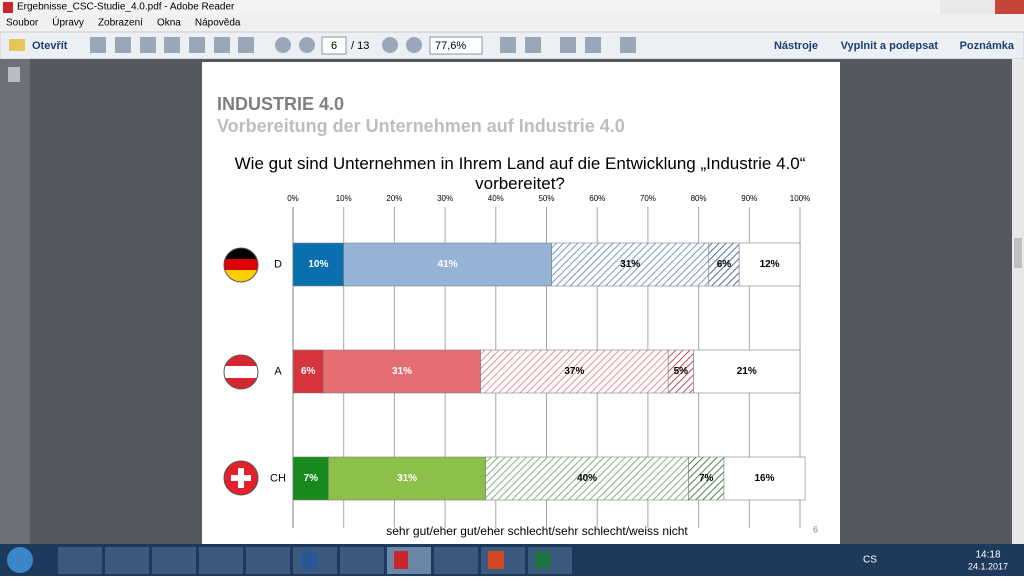 Image resolution: width=1024 pixels, height=581 pixels. What do you see at coordinates (8, 7) in the screenshot?
I see `app-icon` at bounding box center [8, 7].